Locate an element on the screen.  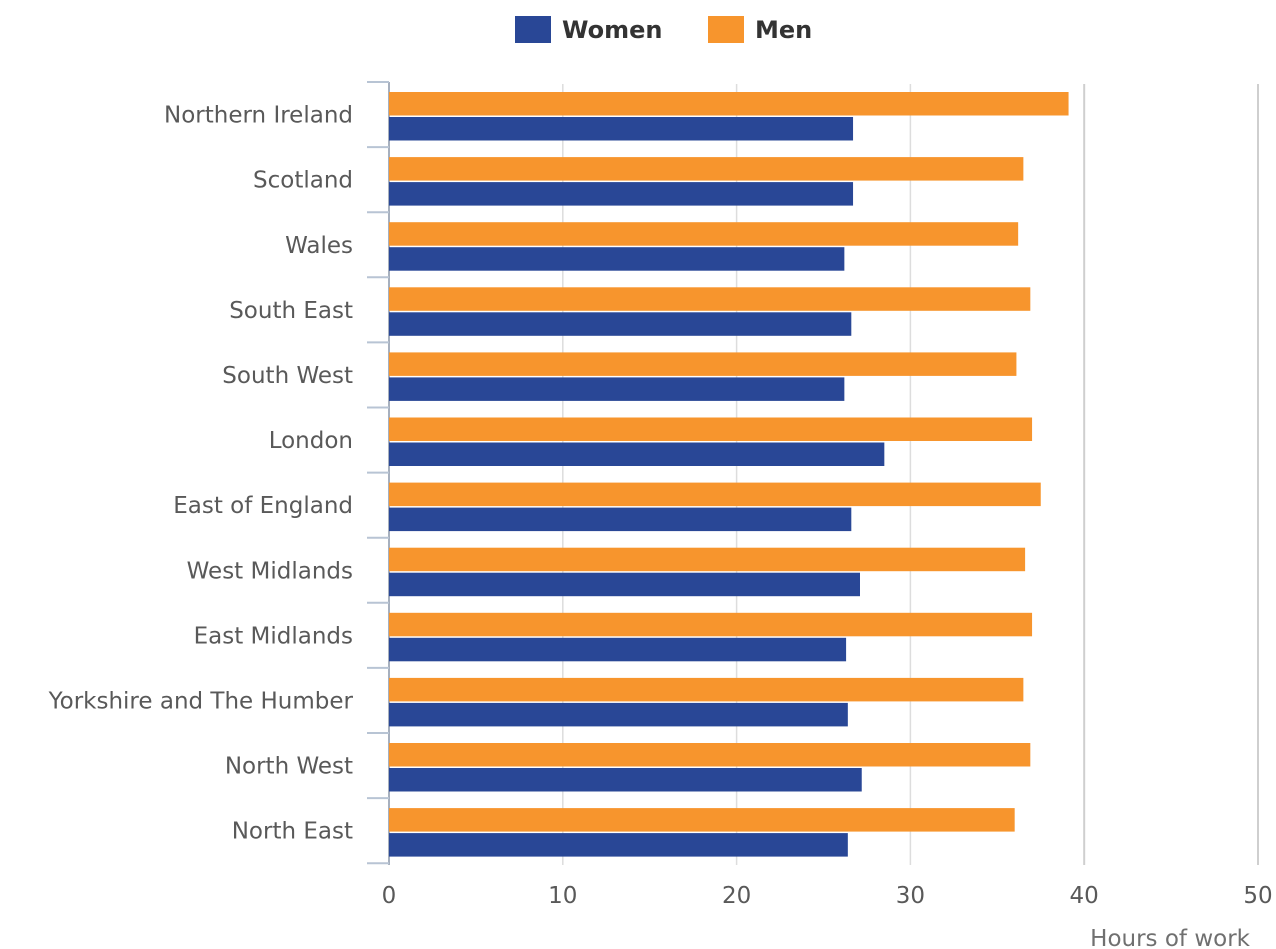
category-label: South East is located at coordinates (291, 311).